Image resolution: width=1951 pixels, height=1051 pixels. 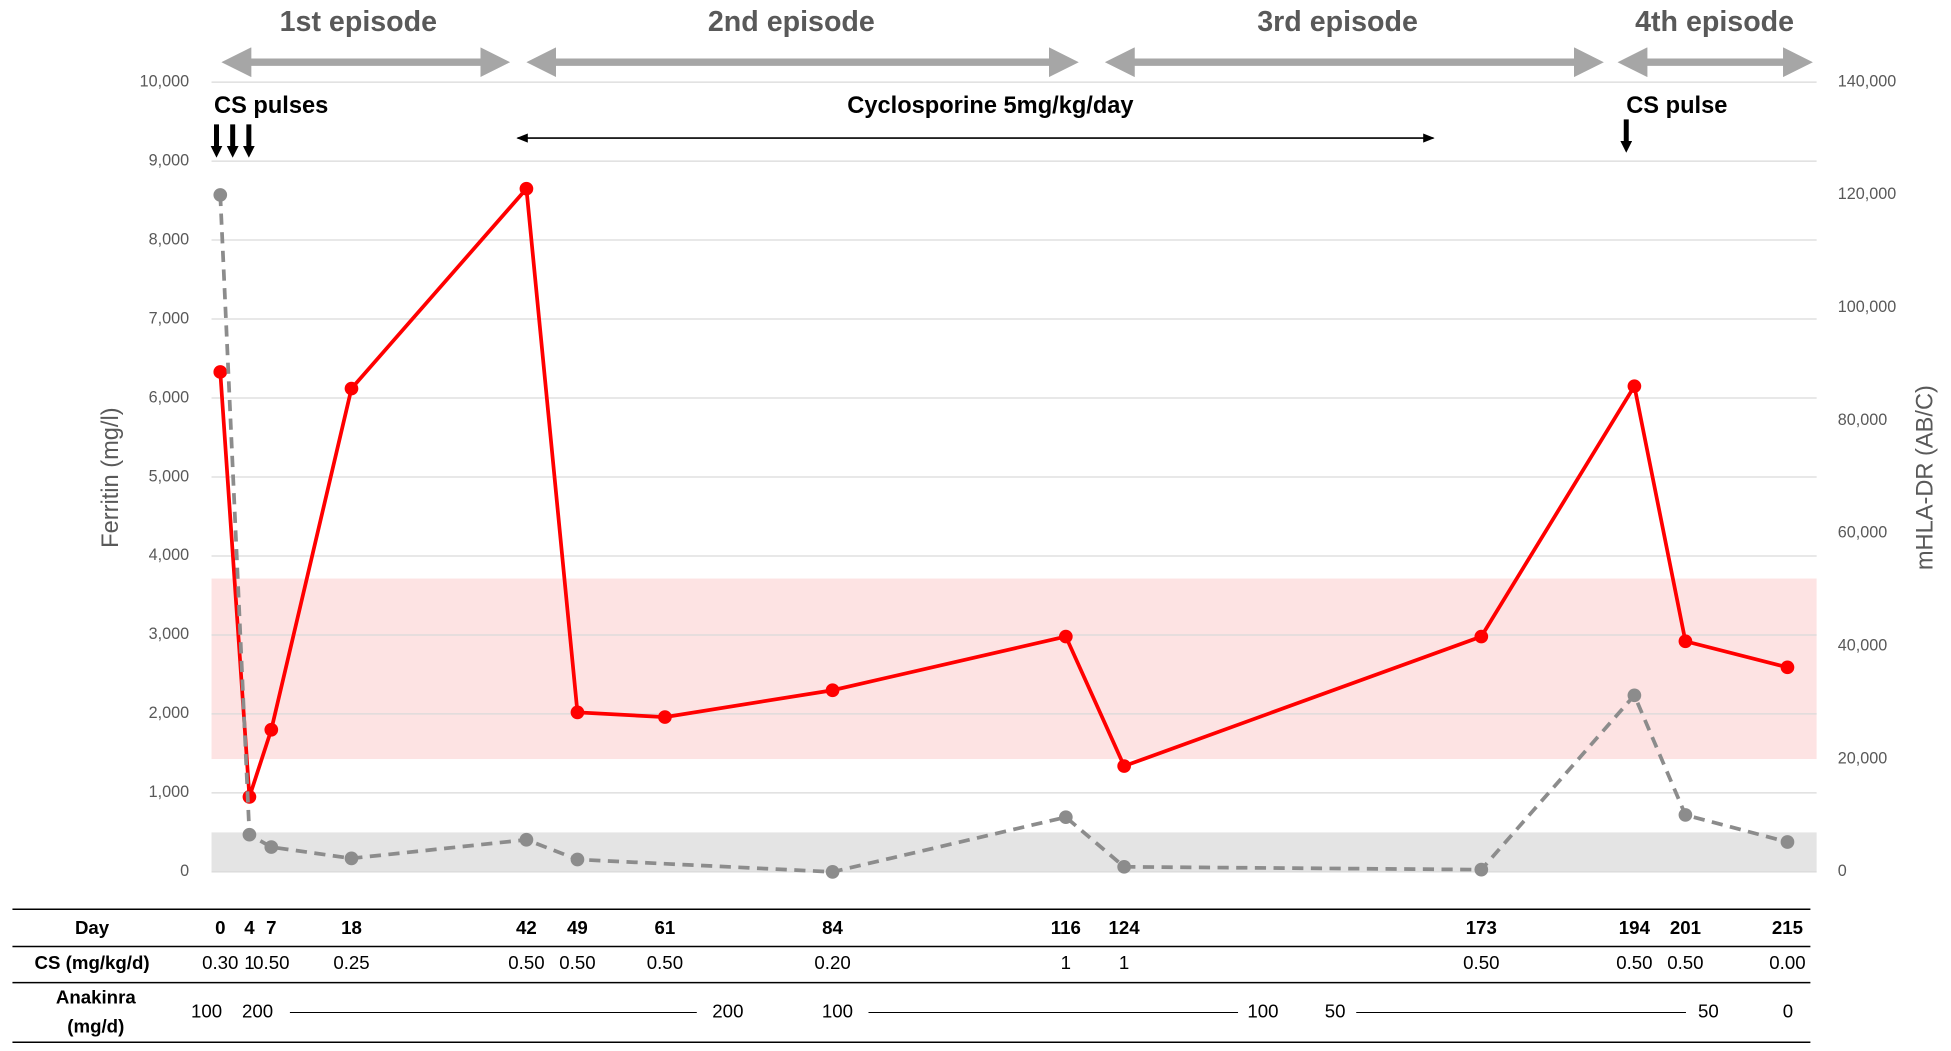 I want to click on row-label: (mg/d), so click(x=95, y=1025).